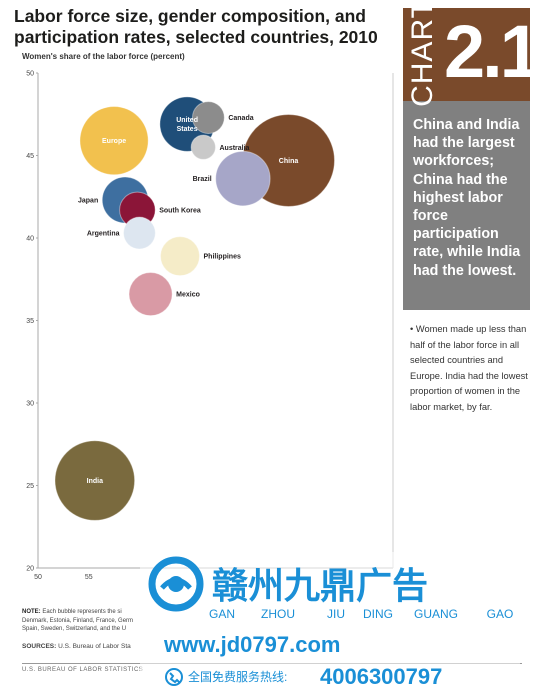  I want to click on sidebar-bullet-area, so click(466, 429).